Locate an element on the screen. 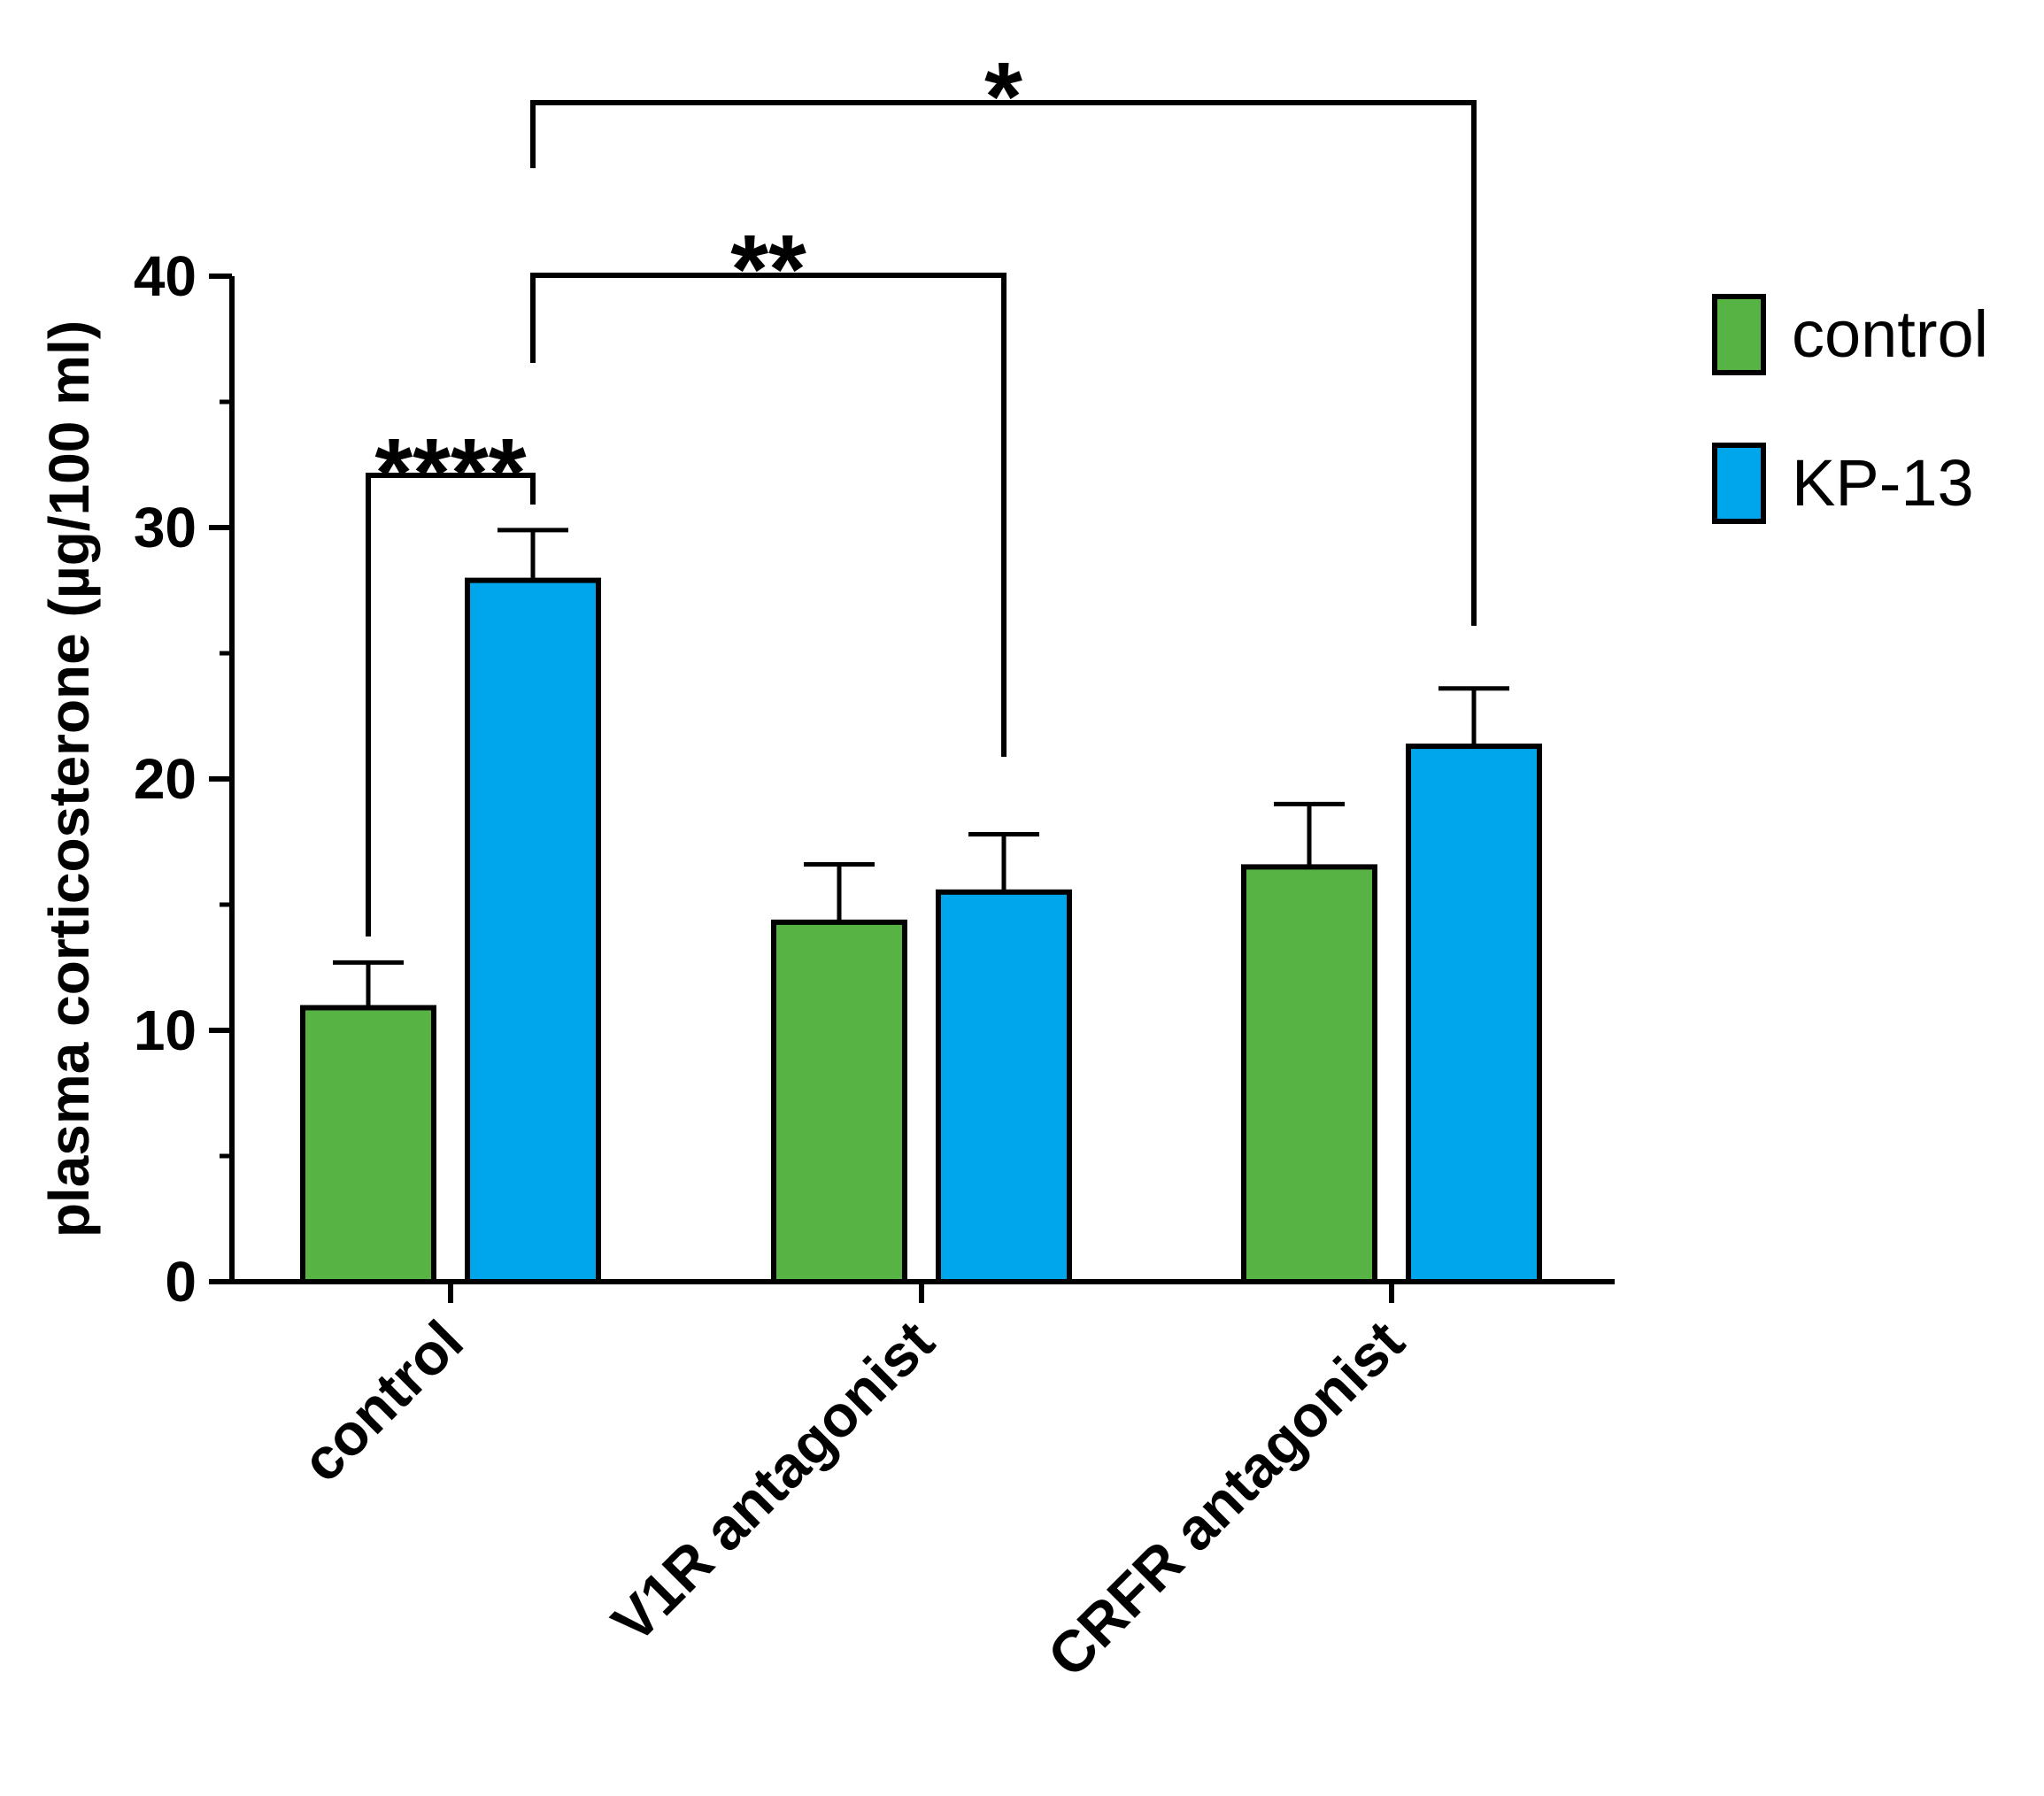 The height and width of the screenshot is (1796, 2044). significance-label: **** is located at coordinates (450, 473).